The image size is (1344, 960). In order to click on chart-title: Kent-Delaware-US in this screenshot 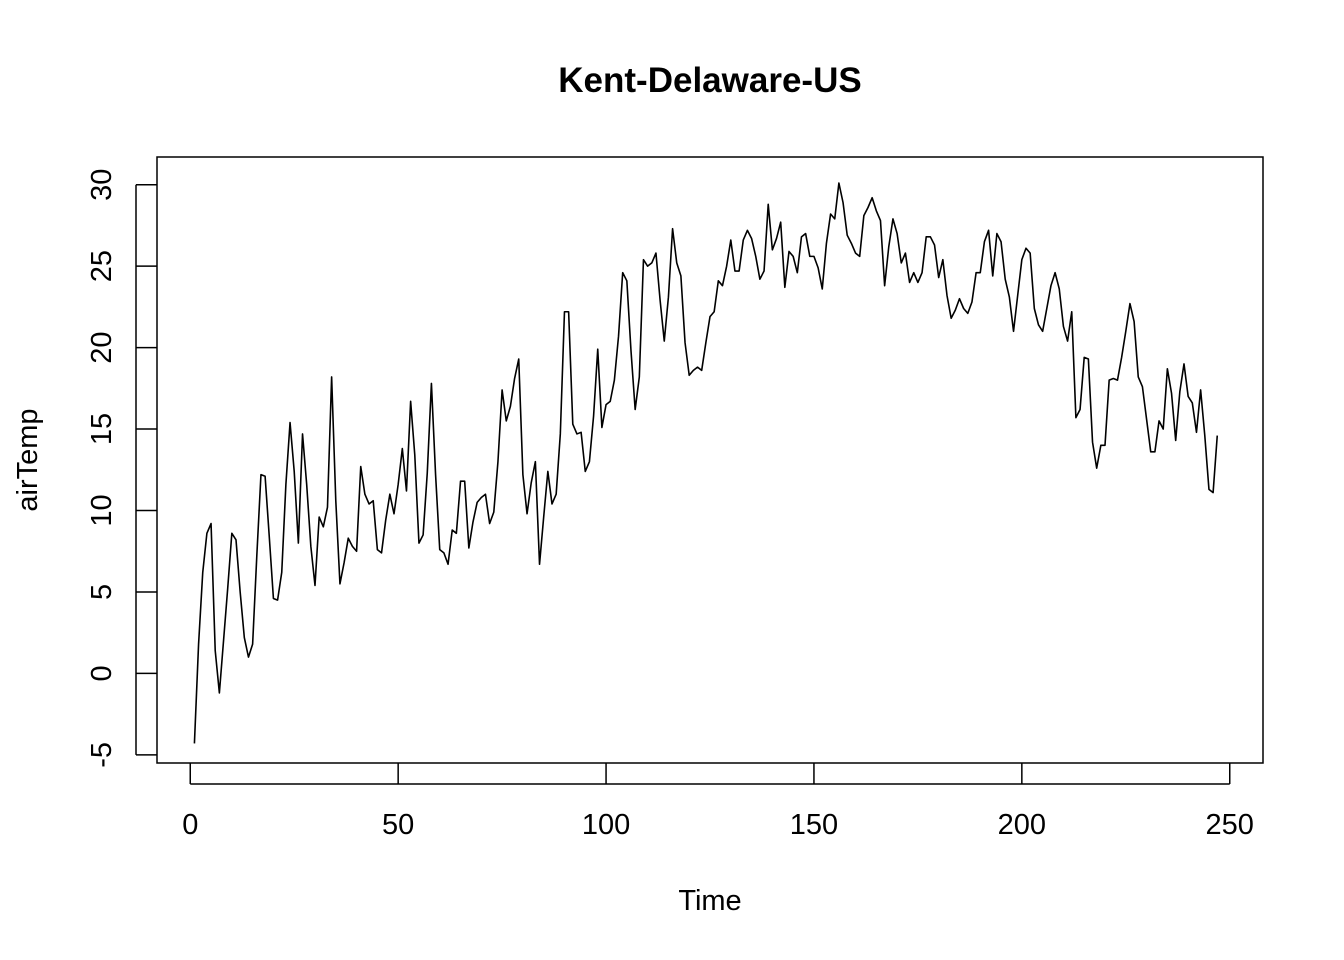, I will do `click(709, 80)`.